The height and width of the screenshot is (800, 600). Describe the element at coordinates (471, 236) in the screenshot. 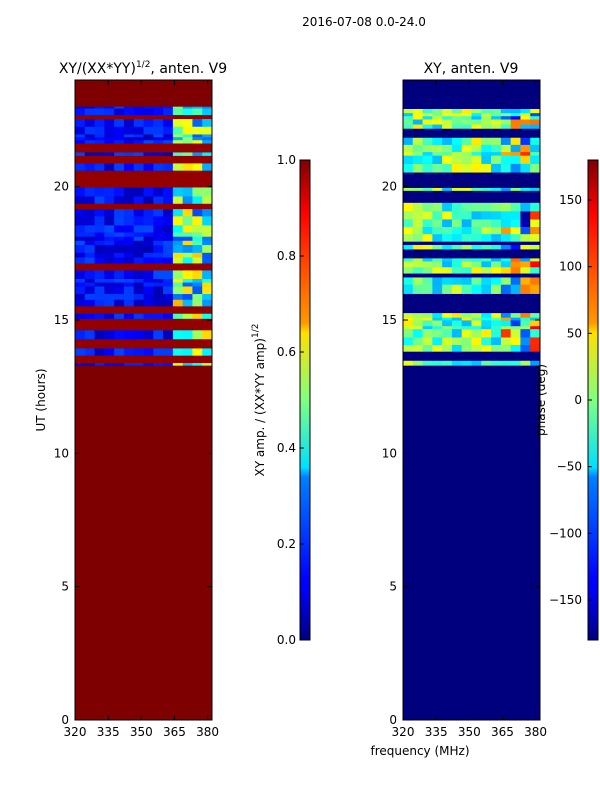

I see `right-heatmap-bands` at that location.